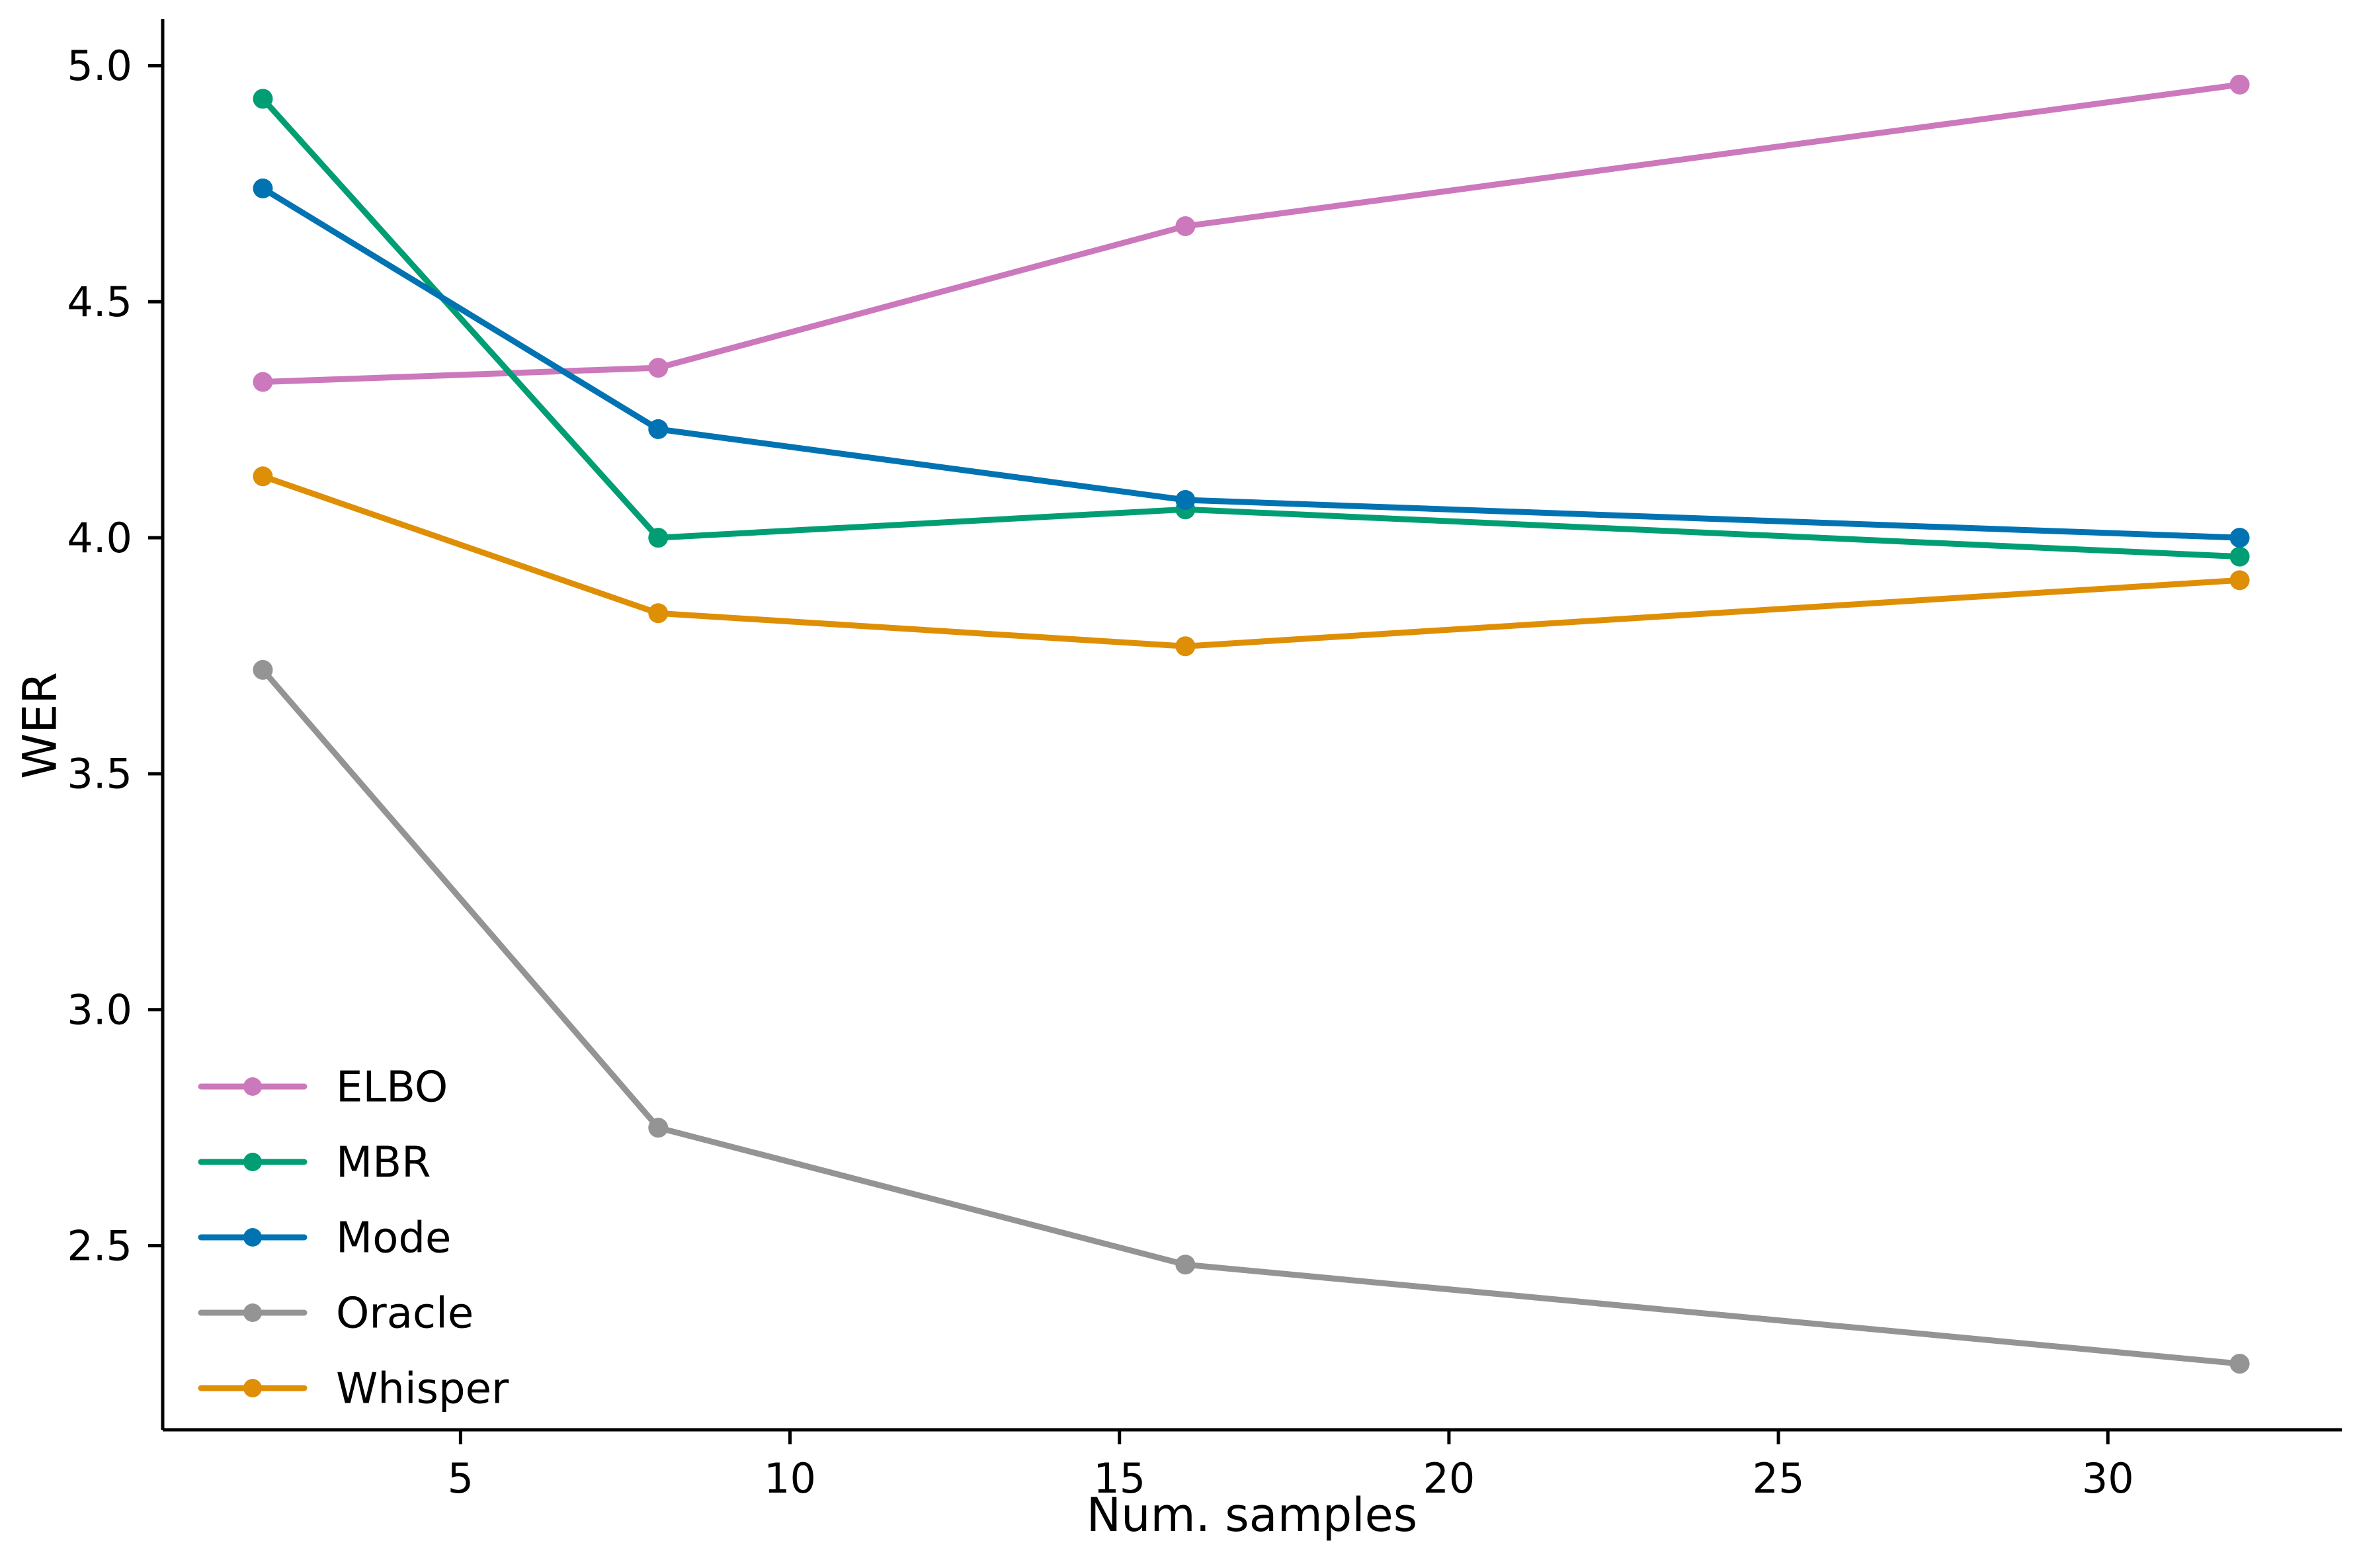 The width and height of the screenshot is (2359, 1568). What do you see at coordinates (1252, 1515) in the screenshot?
I see `x-axis-title: Num. samples` at bounding box center [1252, 1515].